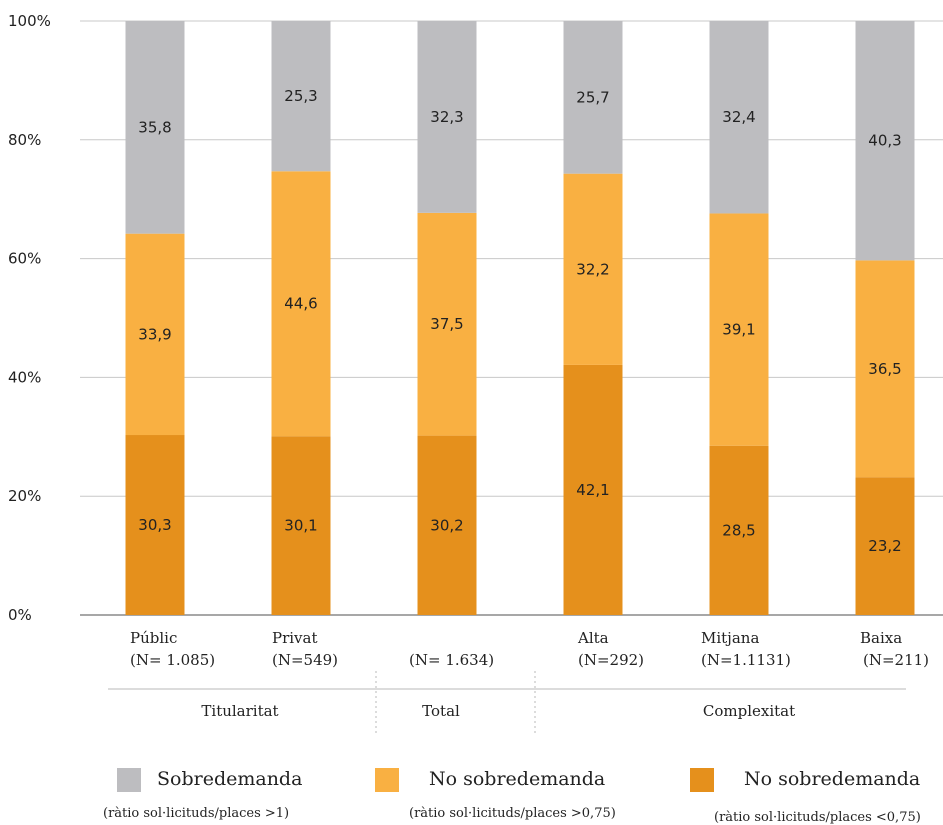 The width and height of the screenshot is (943, 825). What do you see at coordinates (611, 660) in the screenshot?
I see `category-count: (N=292)` at bounding box center [611, 660].